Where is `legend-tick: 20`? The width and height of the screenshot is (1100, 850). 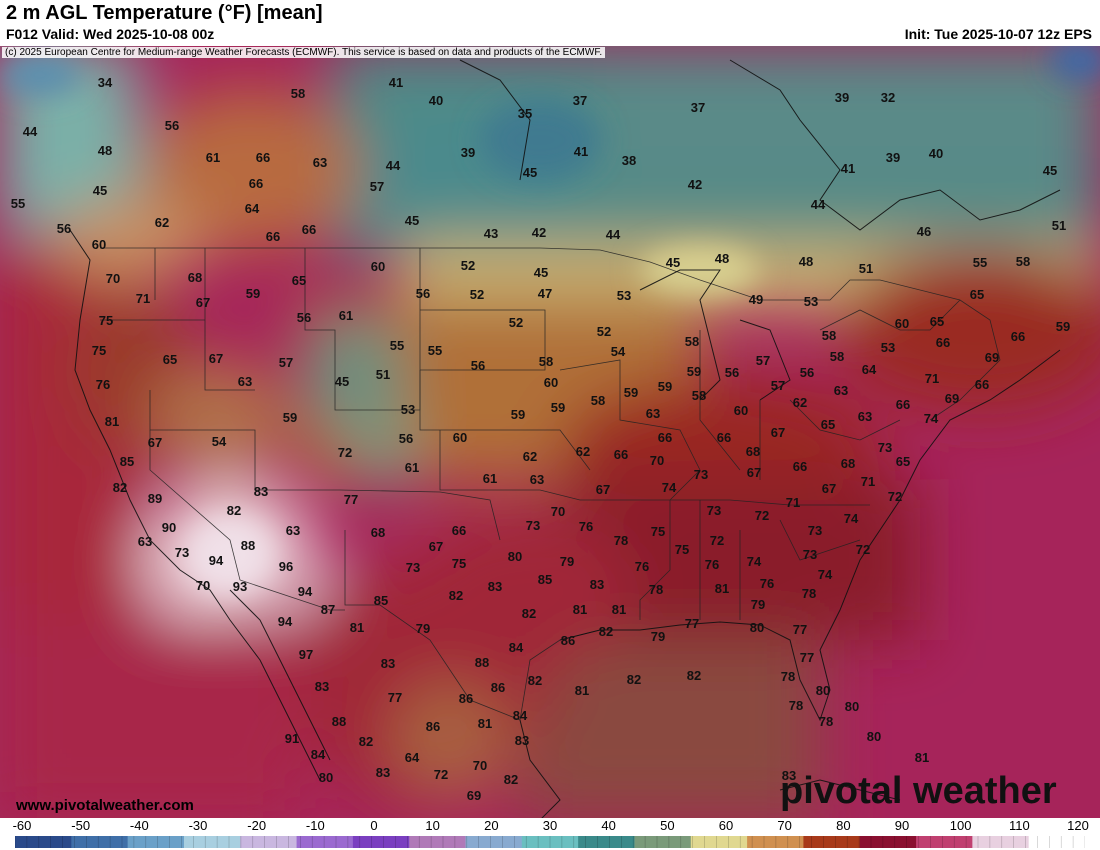
legend-tick: 20 is located at coordinates (491, 825).